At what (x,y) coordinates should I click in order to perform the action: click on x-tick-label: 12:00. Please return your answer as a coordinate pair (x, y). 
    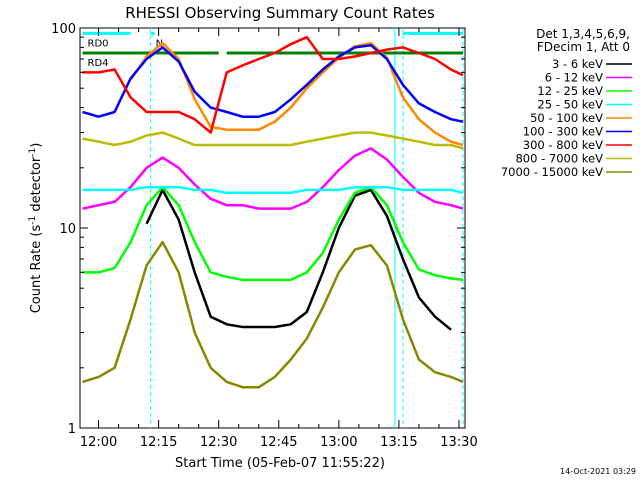
    Looking at the image, I should click on (98, 442).